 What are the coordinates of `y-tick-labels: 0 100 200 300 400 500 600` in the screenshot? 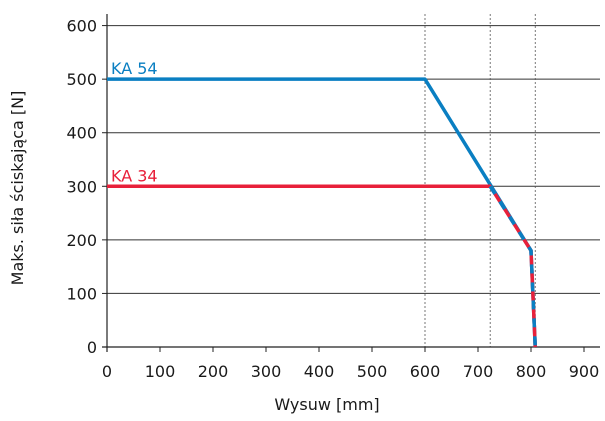 It's located at (86, 187).